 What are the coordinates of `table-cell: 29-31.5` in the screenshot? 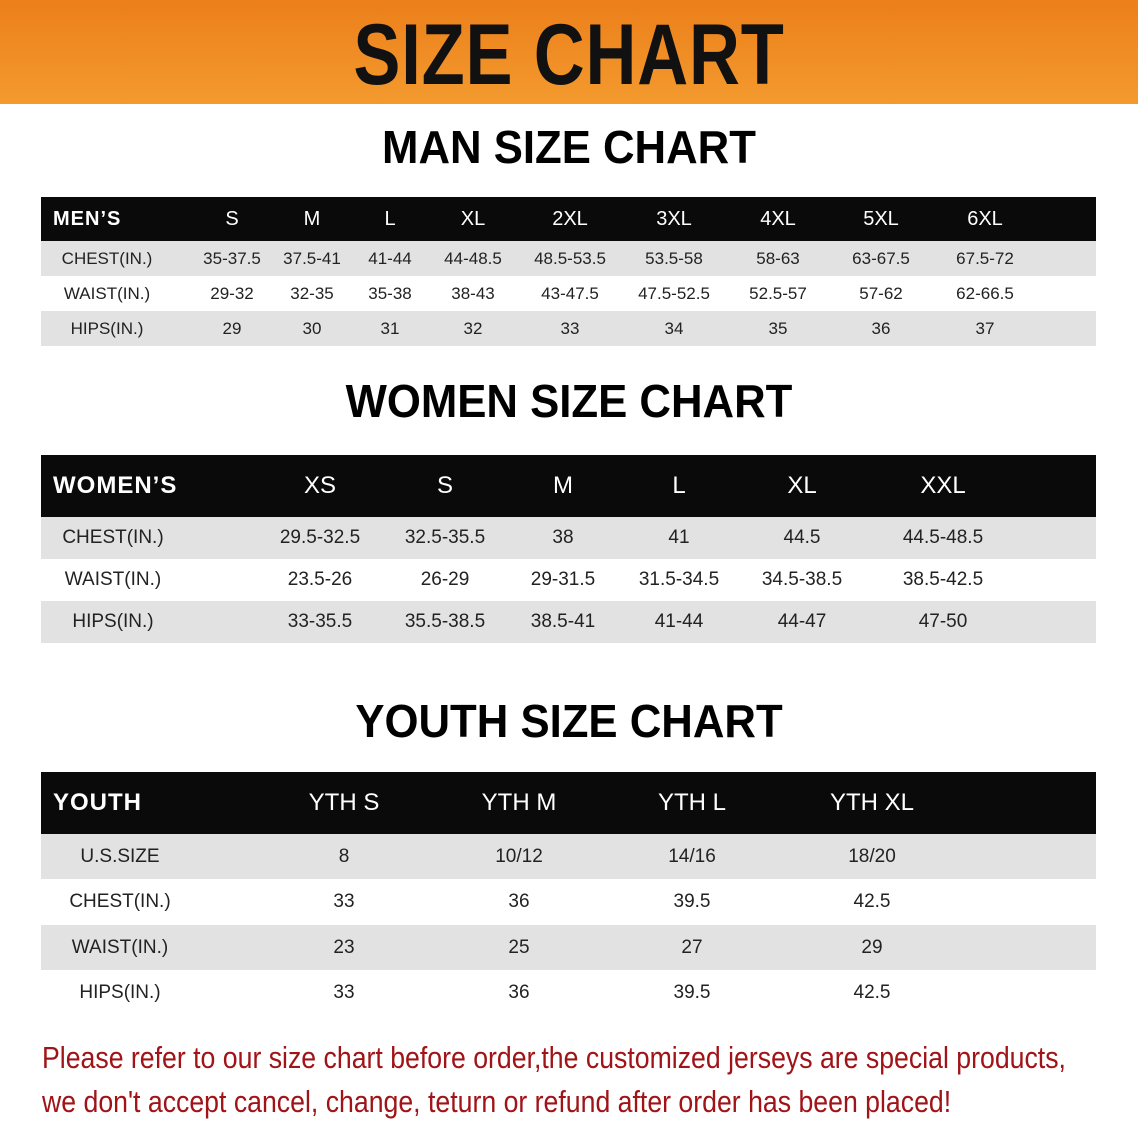 It's located at (563, 579).